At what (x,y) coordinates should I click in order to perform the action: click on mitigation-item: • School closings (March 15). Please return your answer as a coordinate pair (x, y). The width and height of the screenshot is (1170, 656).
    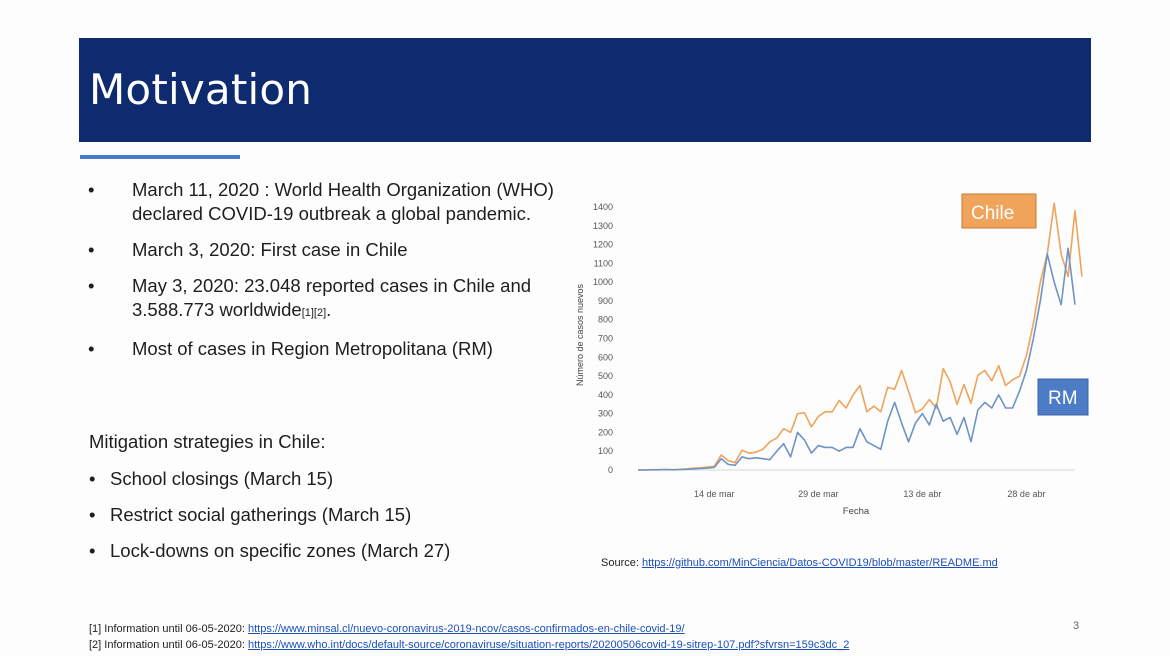
    Looking at the image, I should click on (269, 479).